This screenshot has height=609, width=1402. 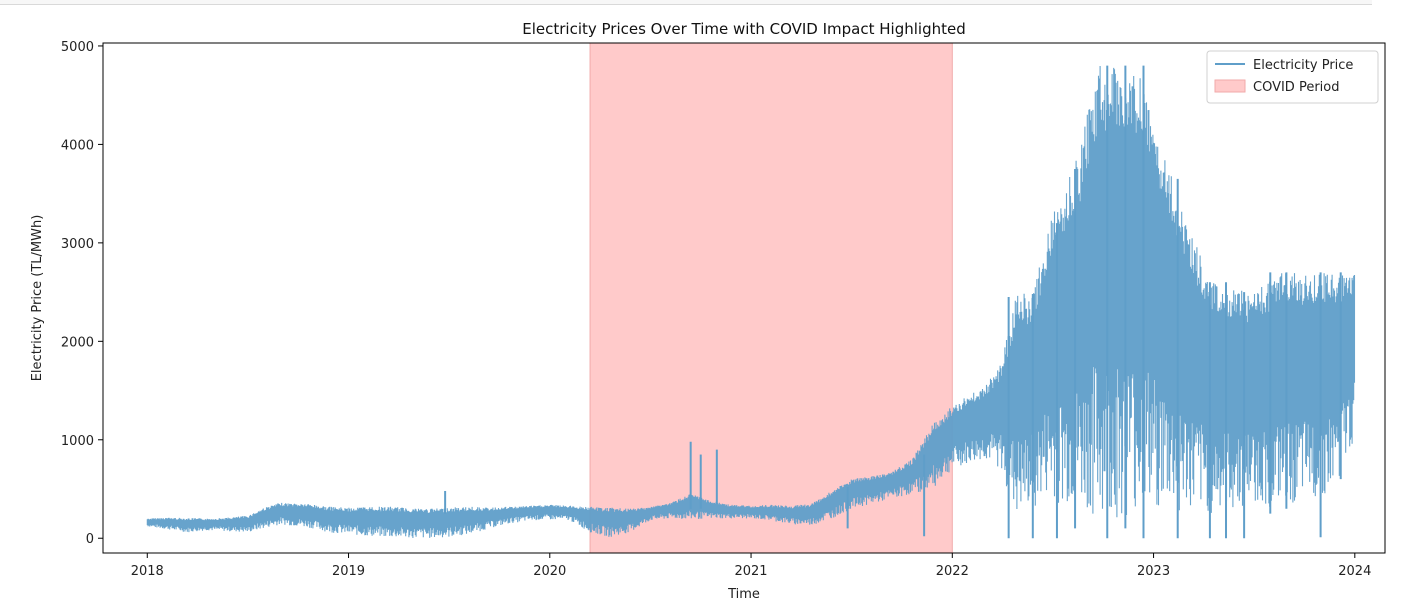 I want to click on y-tick-label: 4000, so click(x=77, y=145).